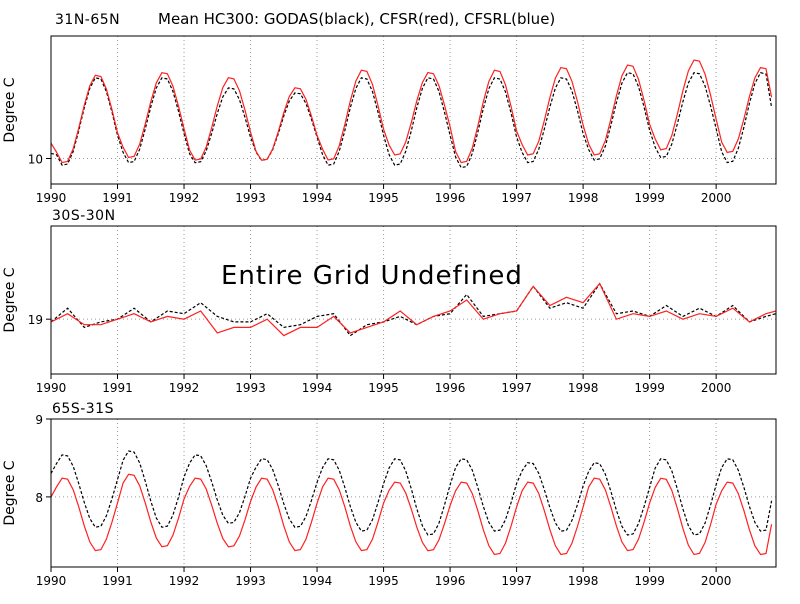 The height and width of the screenshot is (604, 800). I want to click on panel-3-title: 65S-31S, so click(83, 409).